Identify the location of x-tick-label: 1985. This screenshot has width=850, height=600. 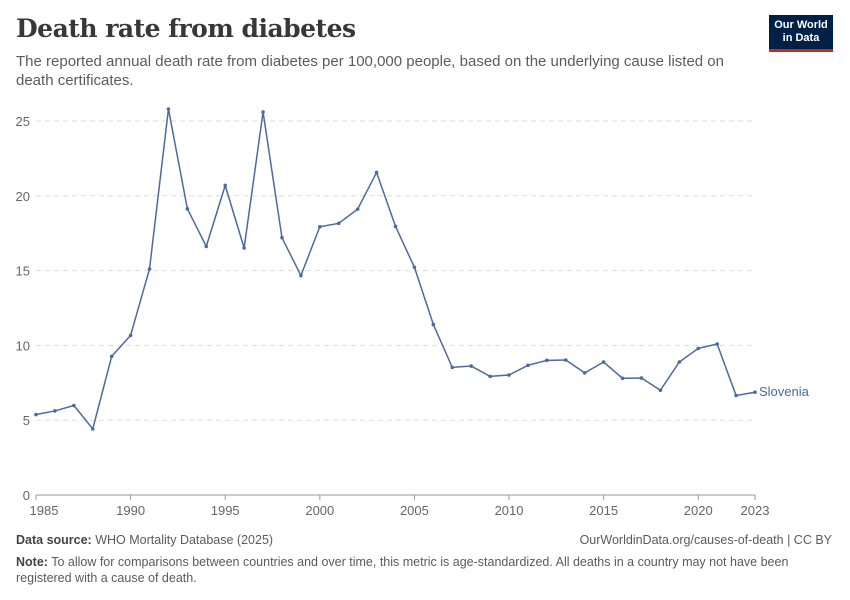
(44, 510).